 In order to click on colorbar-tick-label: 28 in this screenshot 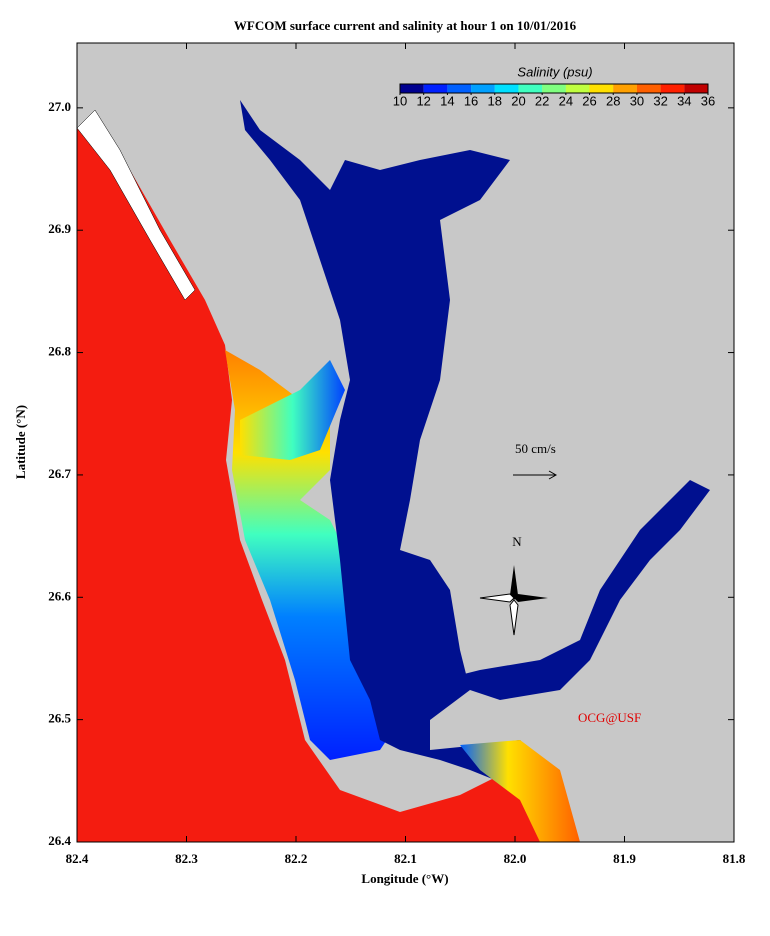, I will do `click(613, 100)`.